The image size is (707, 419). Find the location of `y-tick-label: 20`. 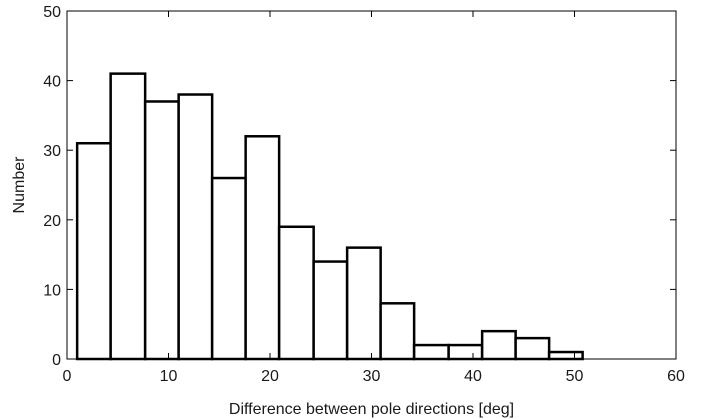

y-tick-label: 20 is located at coordinates (52, 221).